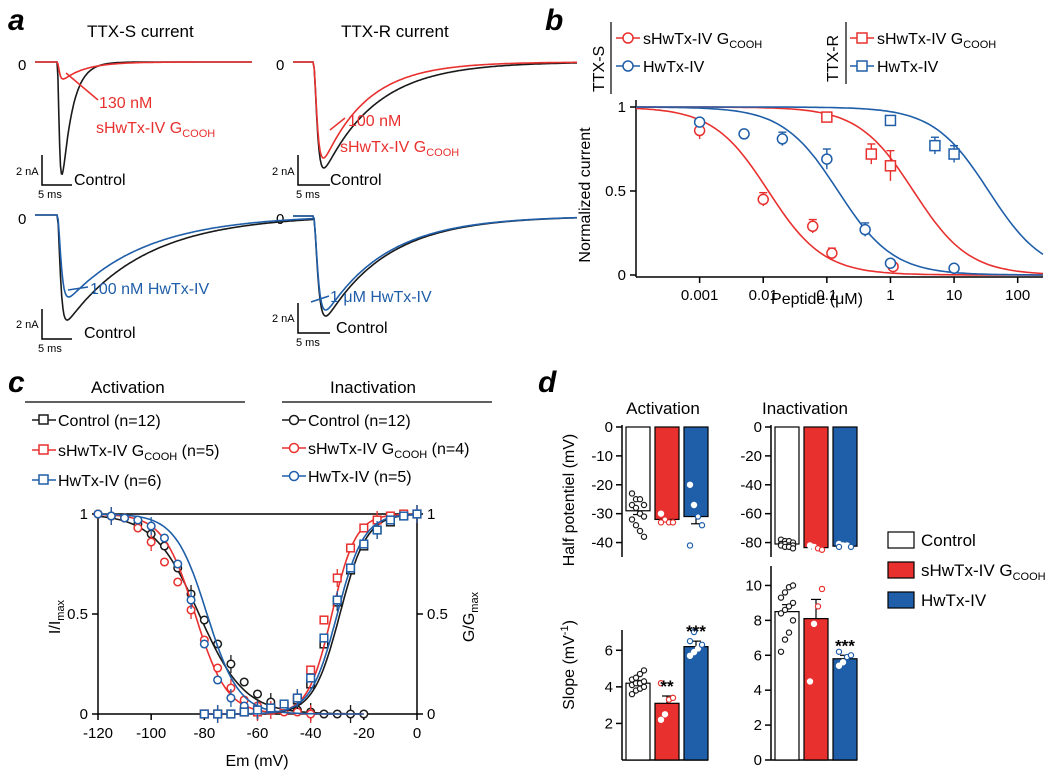  I want to click on c-legend-act-sg: sHwTx-IV GCOOH (n=5), so click(125, 453).